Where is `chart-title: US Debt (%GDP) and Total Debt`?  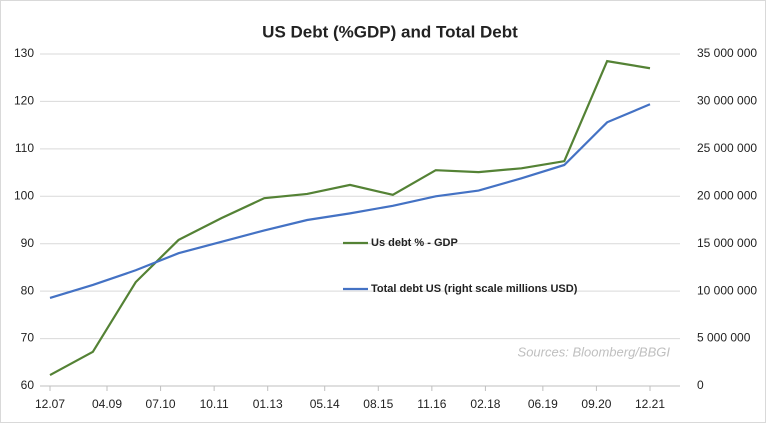
chart-title: US Debt (%GDP) and Total Debt is located at coordinates (390, 31).